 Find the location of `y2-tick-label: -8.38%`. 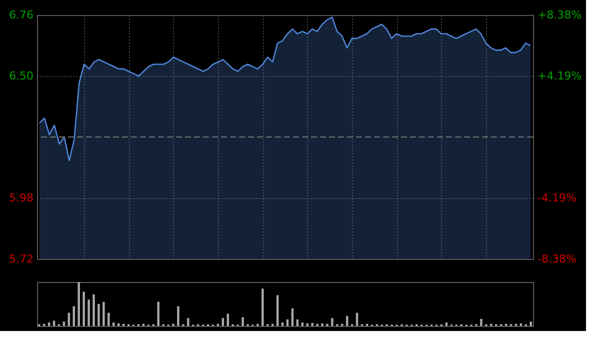

y2-tick-label: -8.38% is located at coordinates (557, 259).